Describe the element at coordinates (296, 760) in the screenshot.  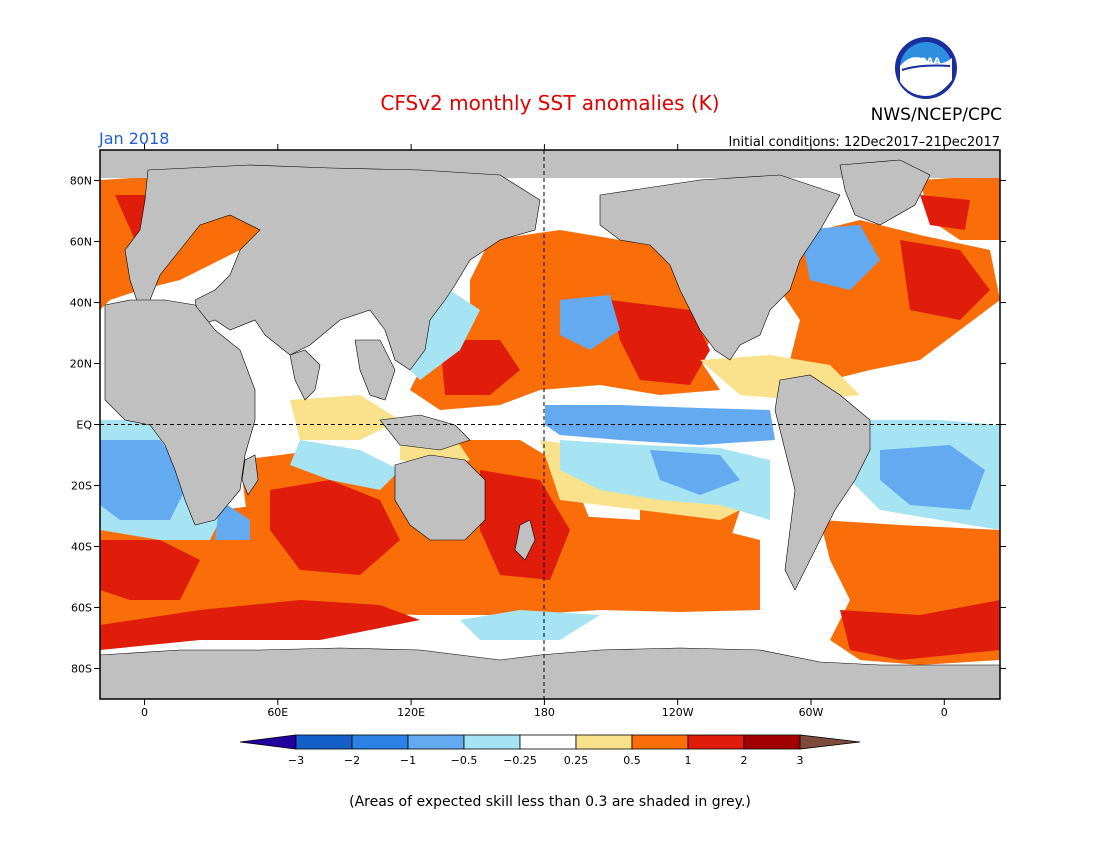
I see `legend-label: −3` at that location.